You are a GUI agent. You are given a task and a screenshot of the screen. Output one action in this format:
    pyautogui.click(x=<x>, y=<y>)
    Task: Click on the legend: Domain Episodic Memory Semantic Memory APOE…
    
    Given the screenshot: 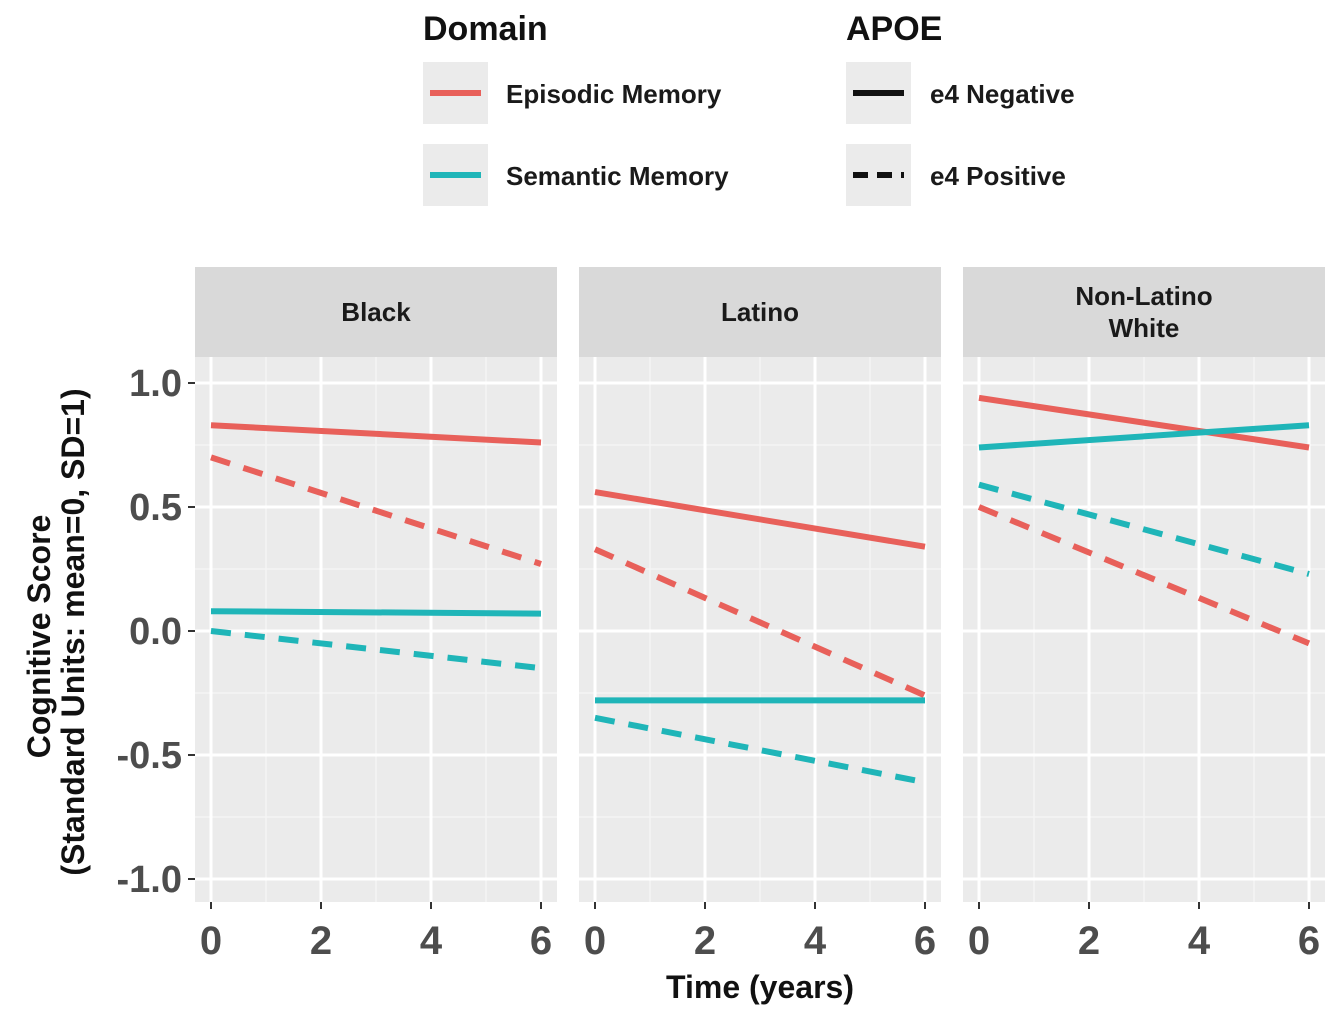 What is the action you would take?
    pyautogui.click(x=749, y=108)
    